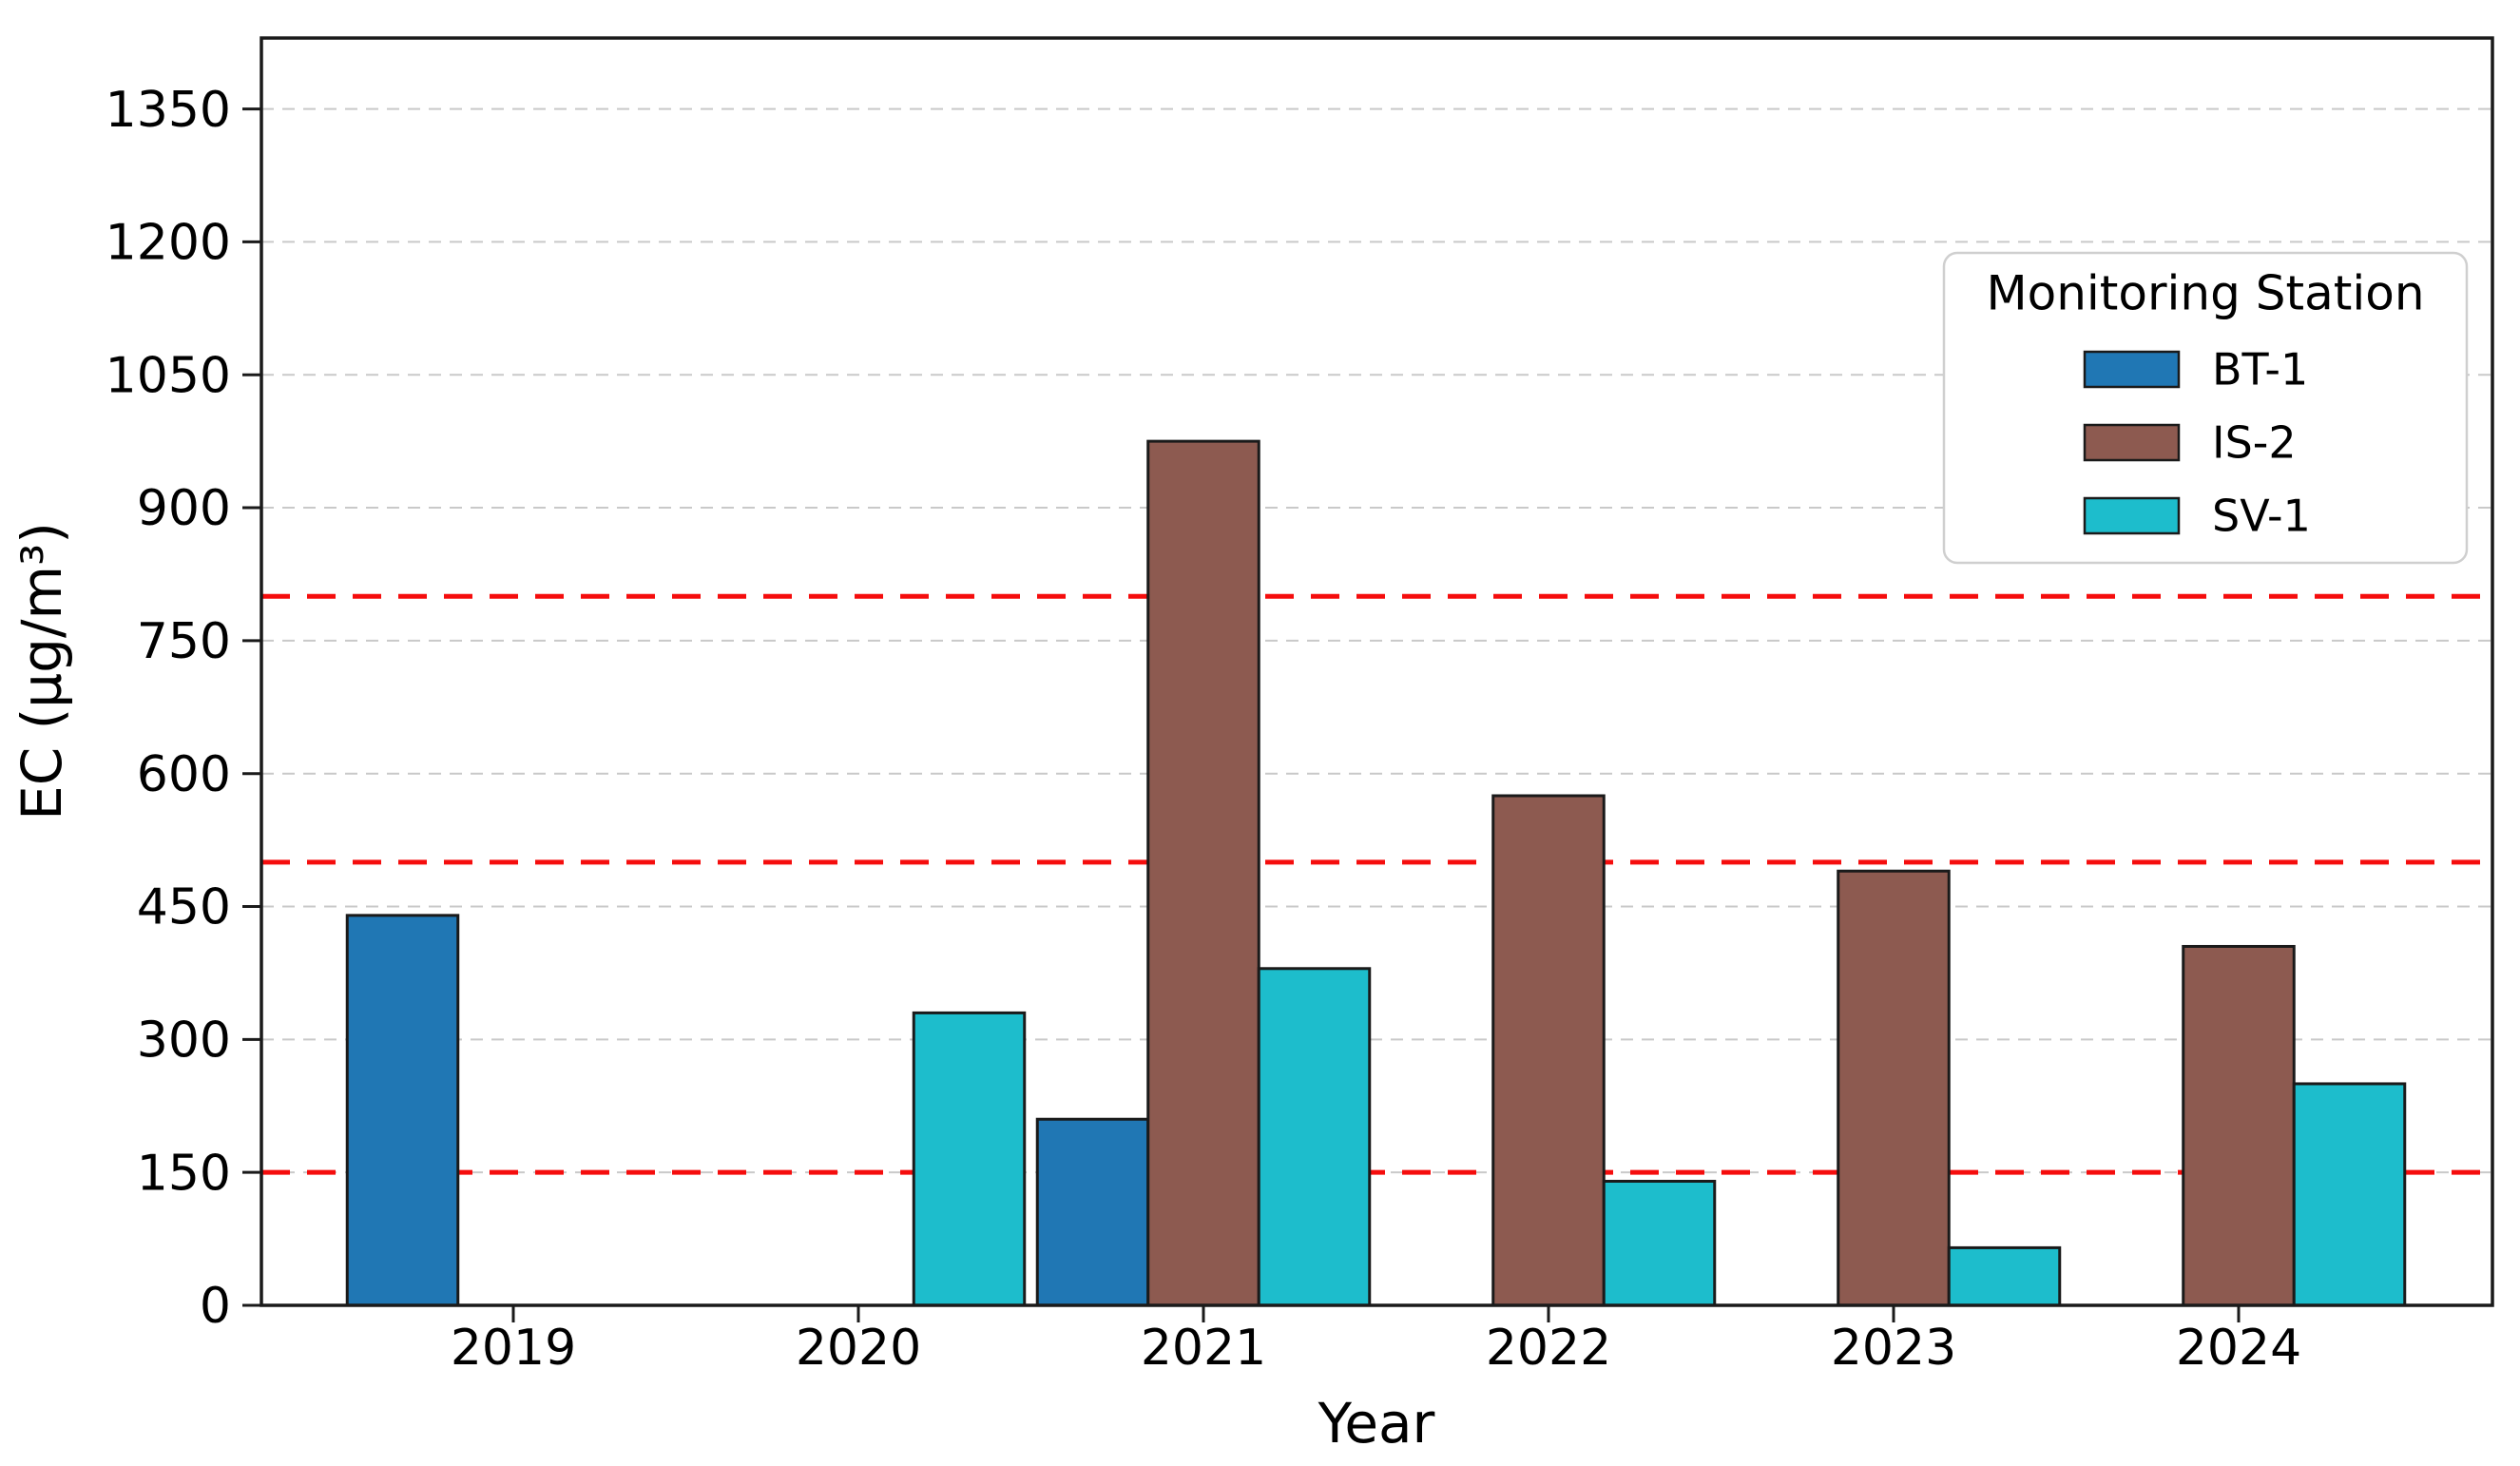 This screenshot has height=1466, width=2520. Describe the element at coordinates (1203, 1348) in the screenshot. I see `x-tick-label: 2021` at that location.